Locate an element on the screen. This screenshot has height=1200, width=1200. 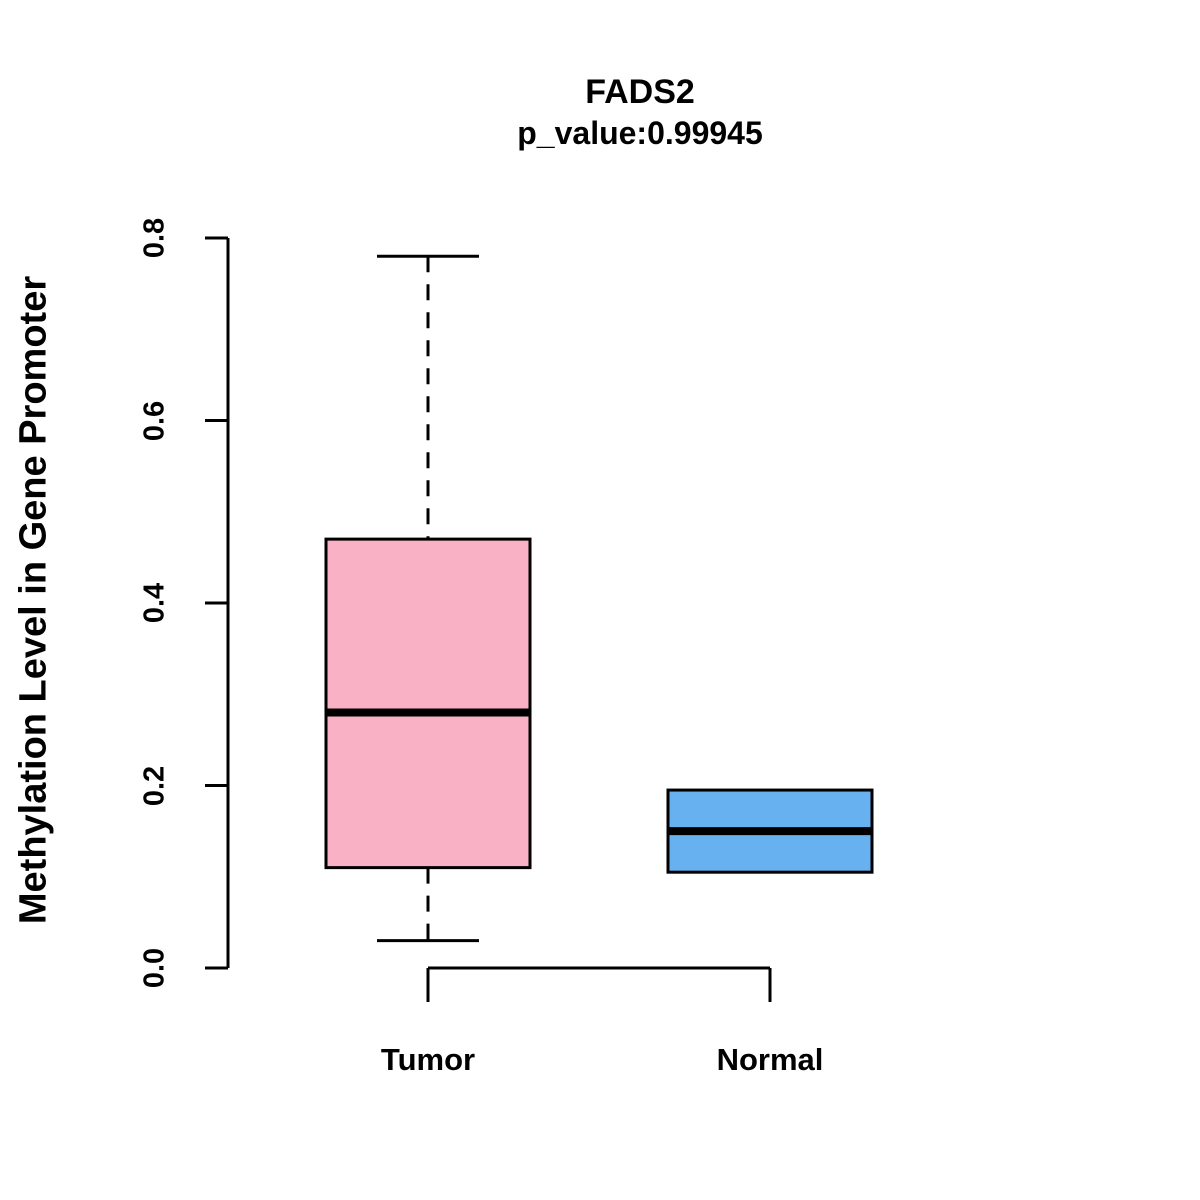
x-category-label-tumor: Tumor is located at coordinates (428, 1059).